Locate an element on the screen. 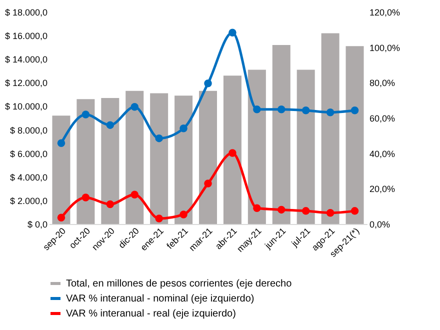 The width and height of the screenshot is (440, 330). legend-label: Total, en millones de pesos corrientes (eje derecho is located at coordinates (179, 284).